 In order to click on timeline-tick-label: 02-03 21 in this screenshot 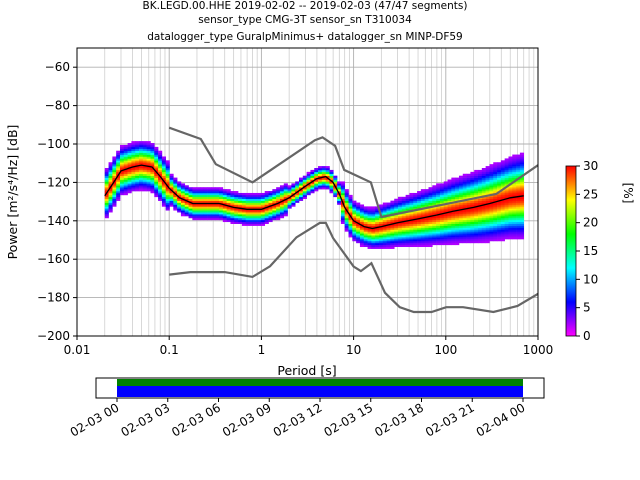, I will do `click(450, 419)`.